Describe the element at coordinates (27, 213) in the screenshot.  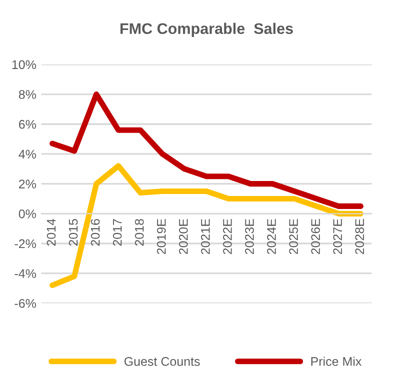
I see `y-tick-label: 0%` at that location.